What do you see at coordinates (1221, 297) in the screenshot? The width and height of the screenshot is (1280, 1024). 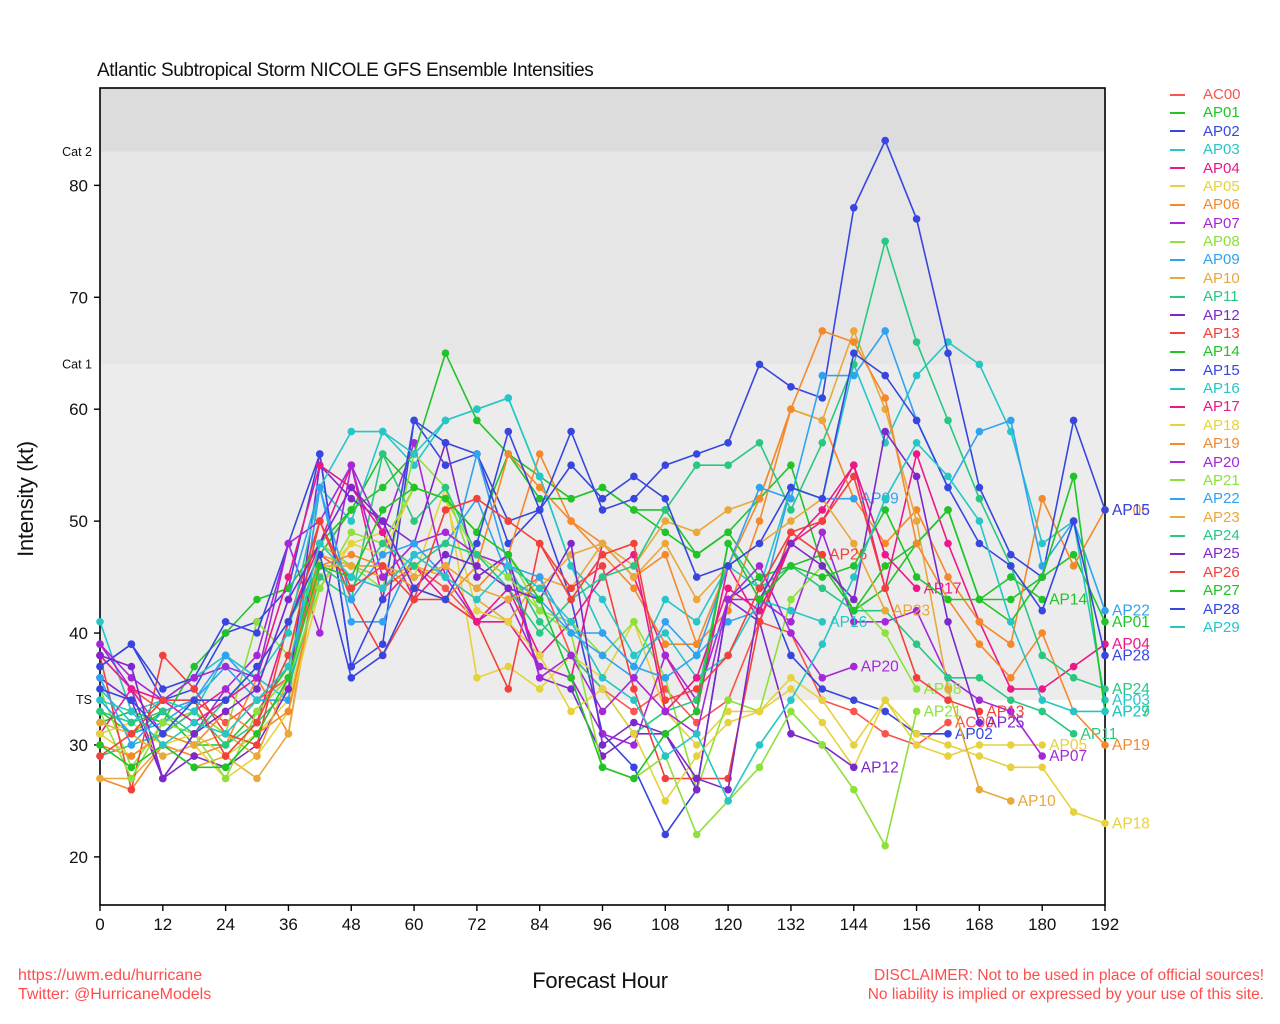 I see `legend-label-ap11: AP11` at bounding box center [1221, 297].